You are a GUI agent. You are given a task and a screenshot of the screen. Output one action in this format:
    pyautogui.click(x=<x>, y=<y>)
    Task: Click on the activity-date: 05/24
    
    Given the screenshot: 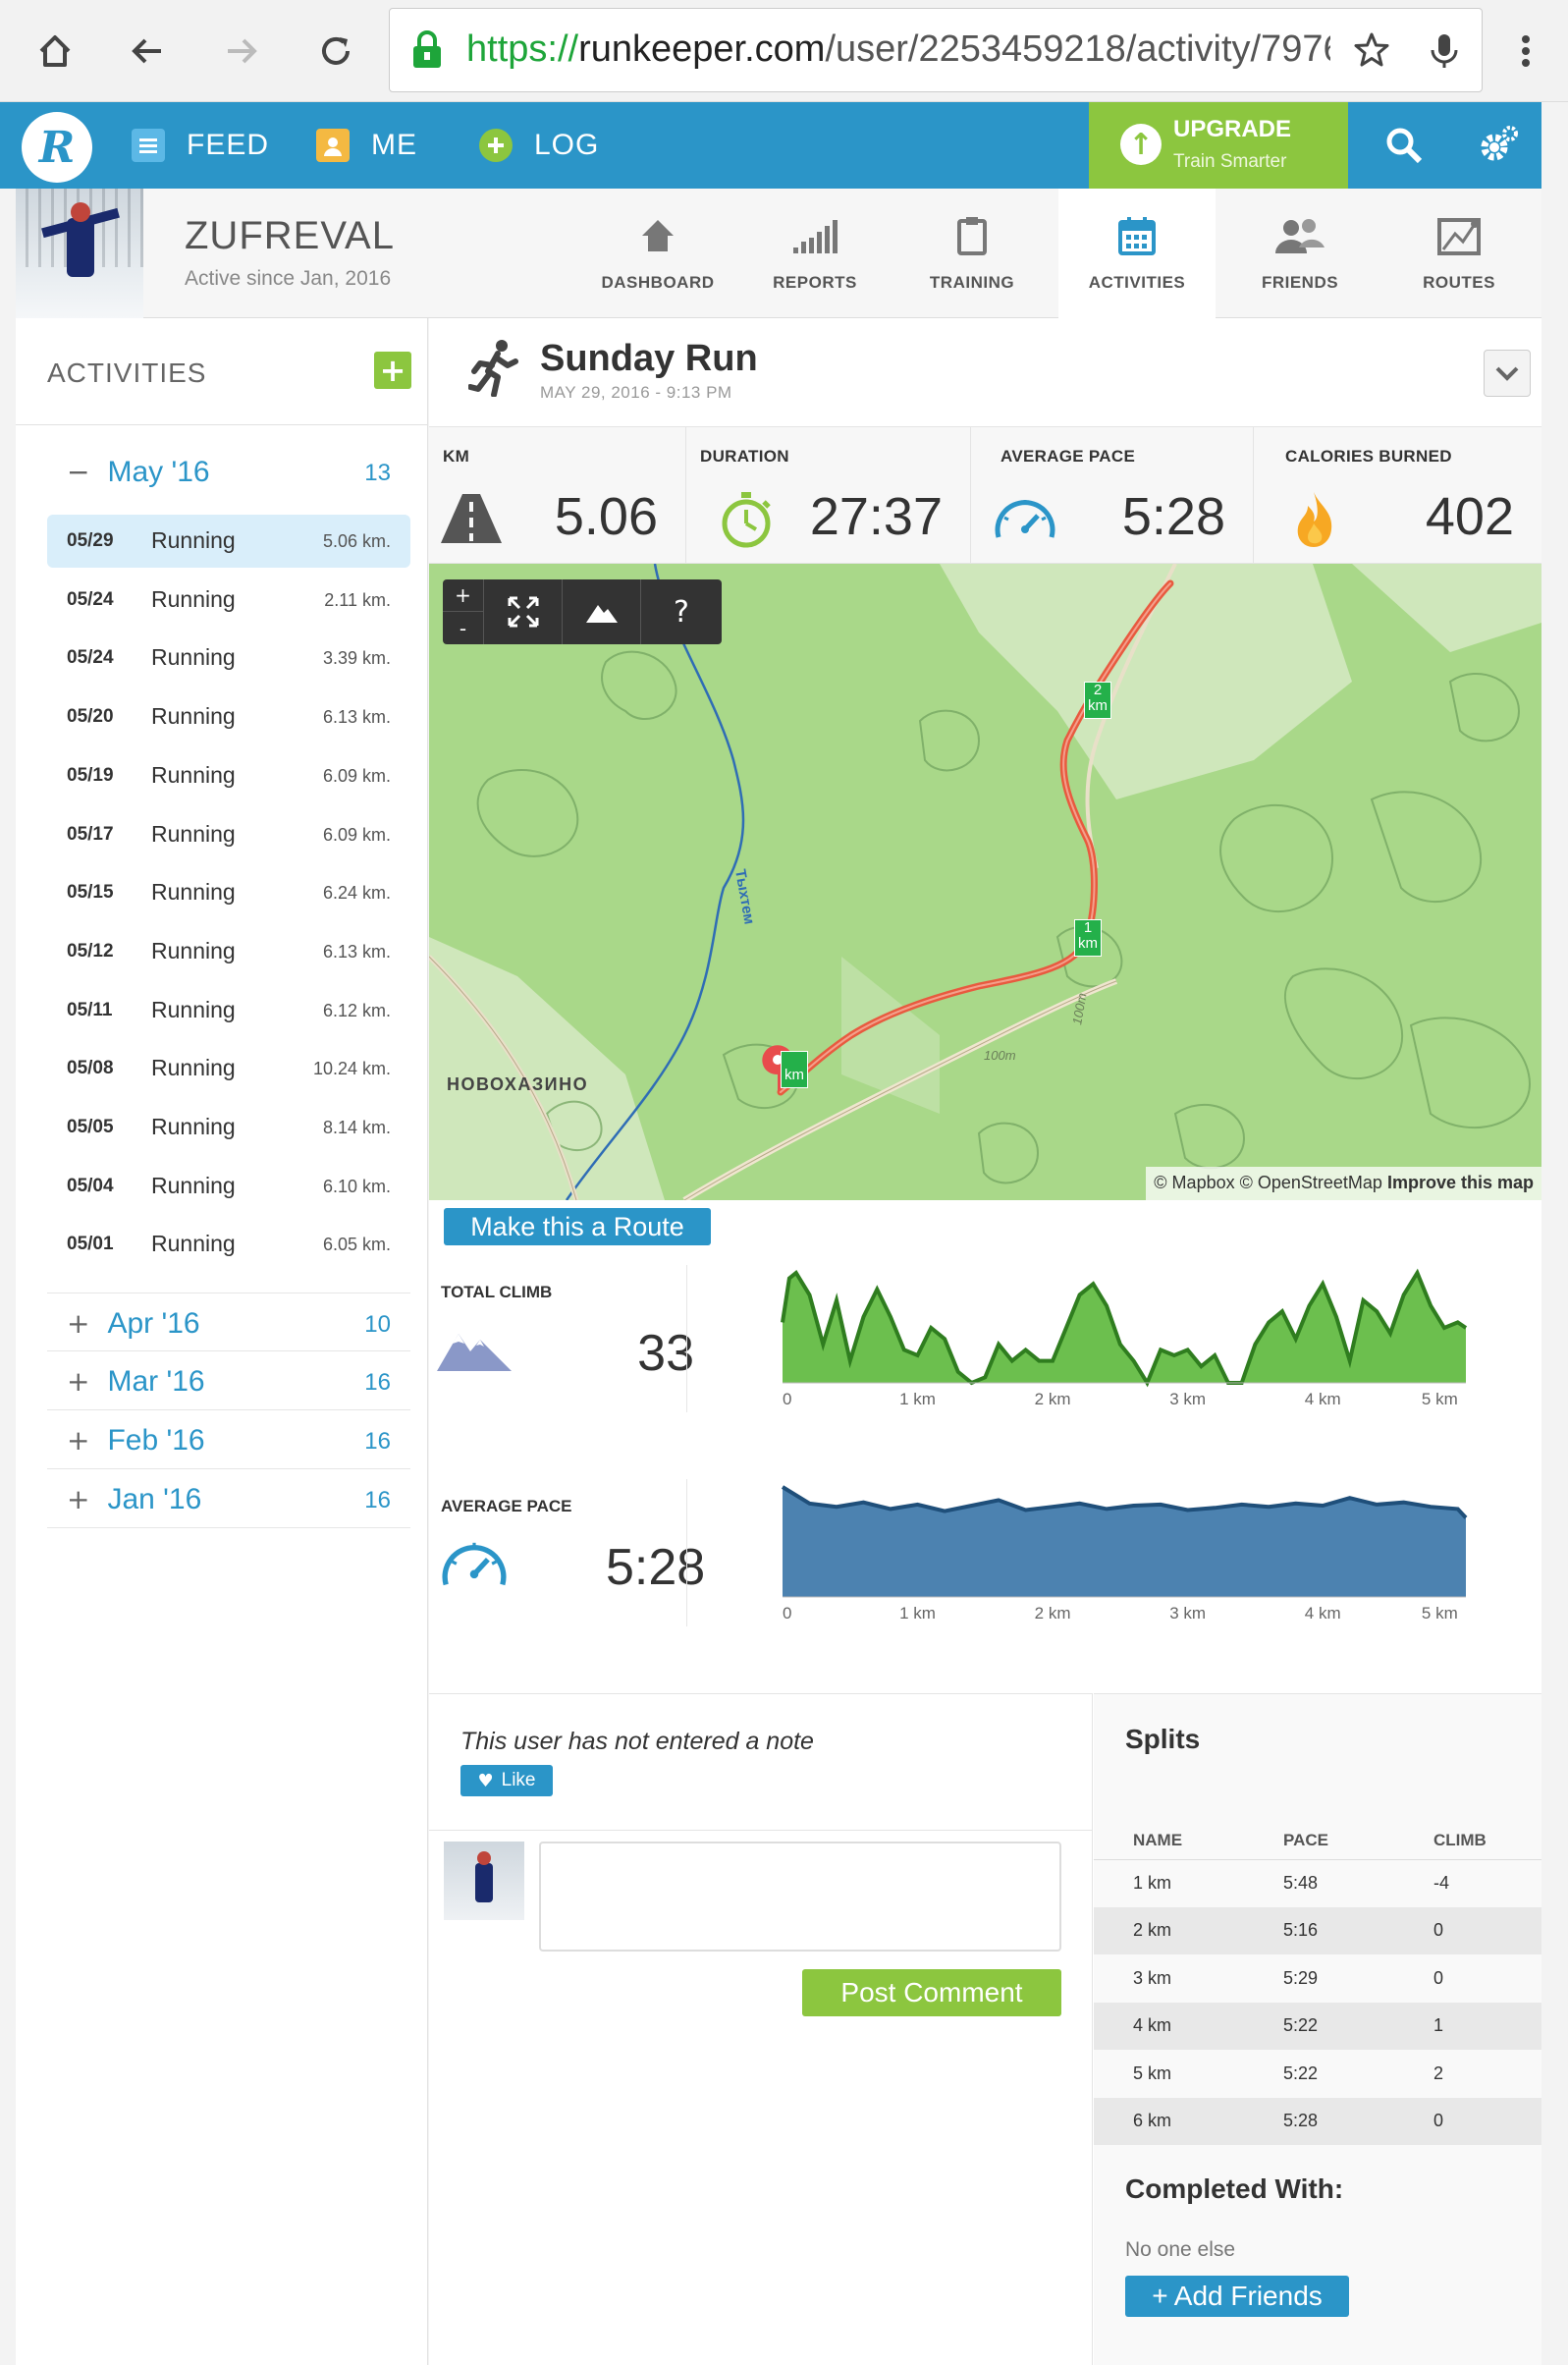 What is the action you would take?
    pyautogui.click(x=90, y=658)
    